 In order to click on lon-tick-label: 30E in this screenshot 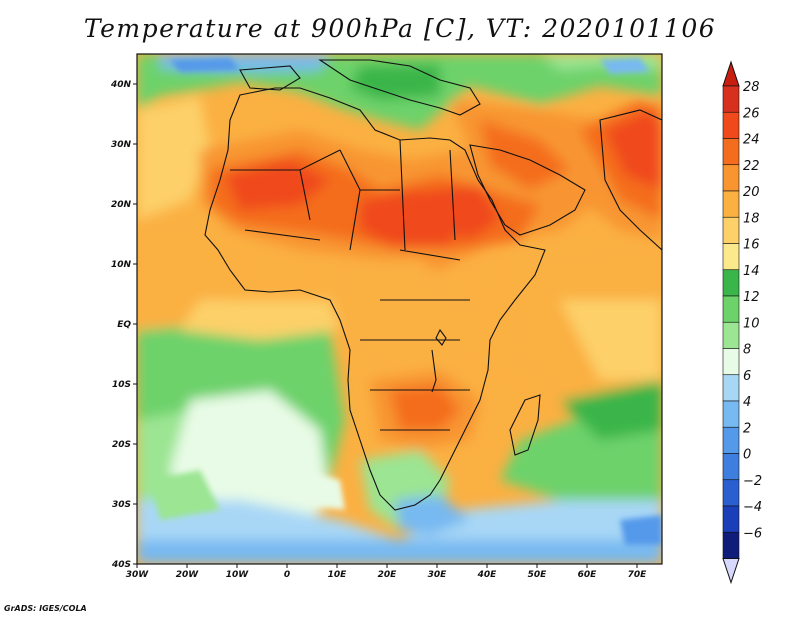, I will do `click(438, 575)`.